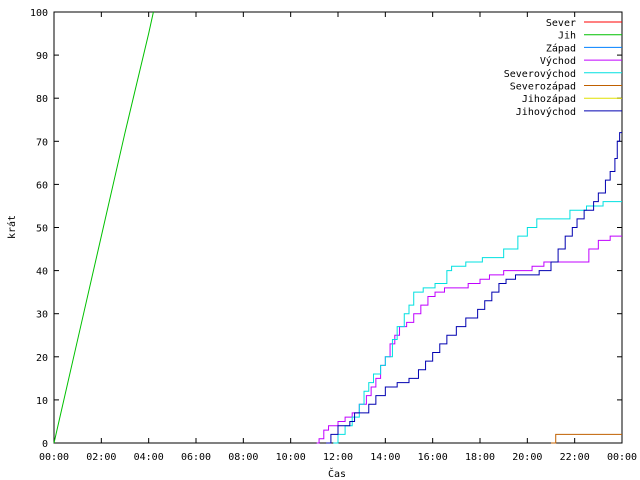  What do you see at coordinates (39, 13) in the screenshot?
I see `y-tick-label: 100` at bounding box center [39, 13].